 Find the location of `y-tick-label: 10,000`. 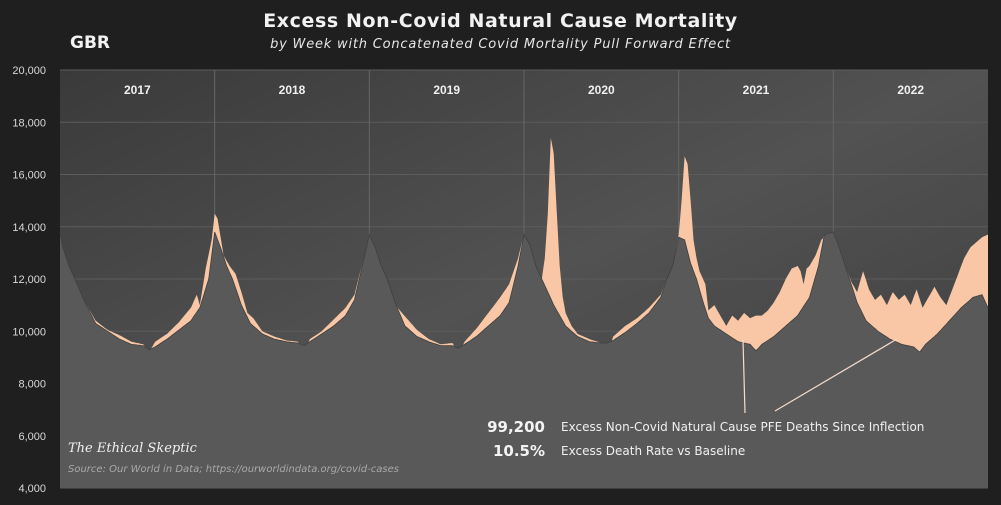

y-tick-label: 10,000 is located at coordinates (29, 332).